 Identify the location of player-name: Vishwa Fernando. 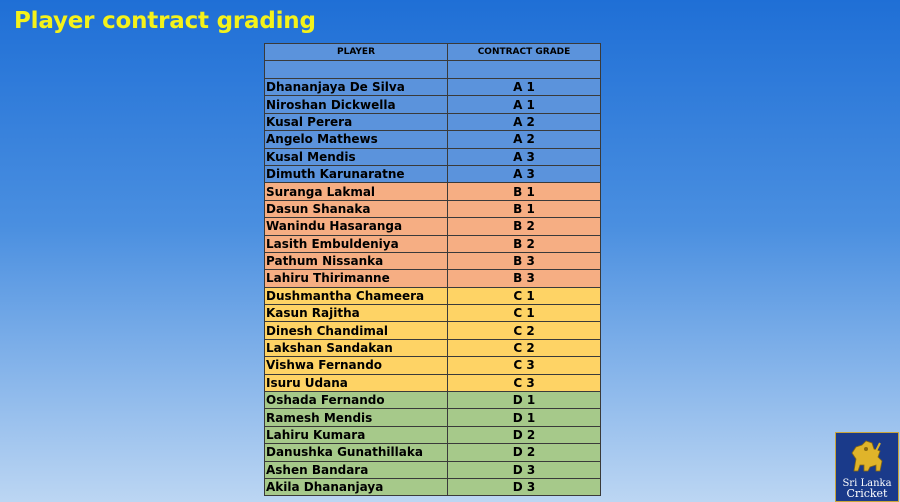
(356, 365).